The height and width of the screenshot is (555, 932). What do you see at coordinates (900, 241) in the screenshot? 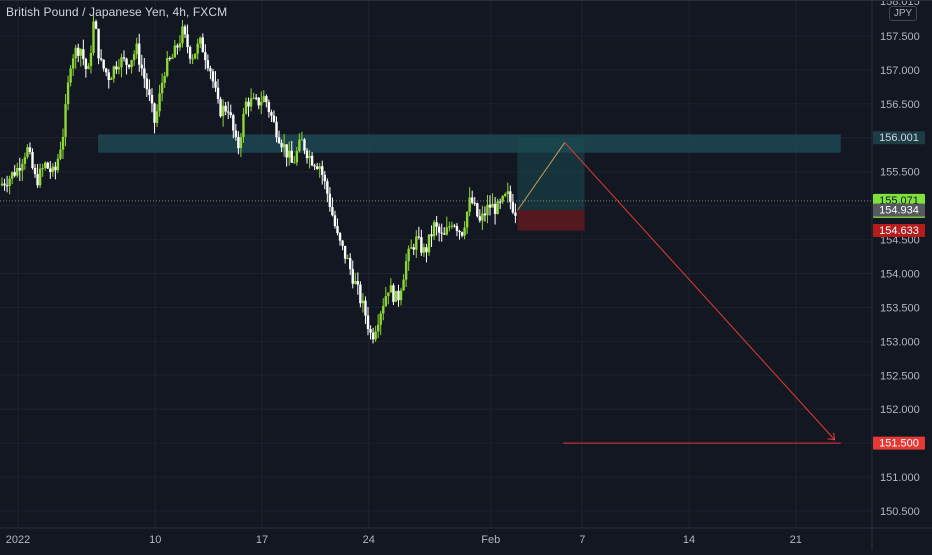
I see `price-tick-label: 154.500` at bounding box center [900, 241].